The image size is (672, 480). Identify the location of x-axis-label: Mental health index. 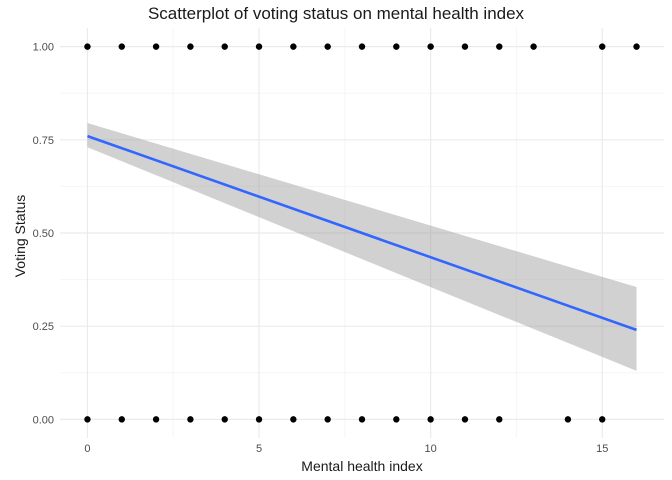
(362, 466).